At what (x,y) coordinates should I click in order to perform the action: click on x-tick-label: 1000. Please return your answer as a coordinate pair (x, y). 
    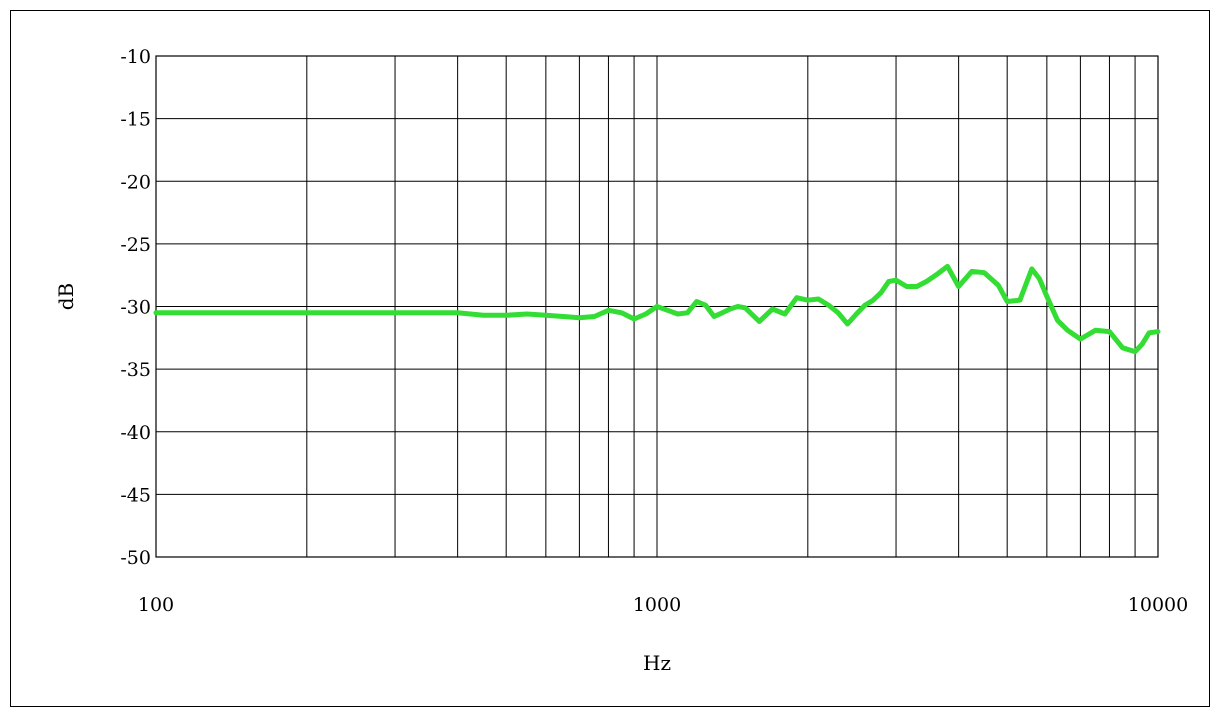
    Looking at the image, I should click on (657, 605).